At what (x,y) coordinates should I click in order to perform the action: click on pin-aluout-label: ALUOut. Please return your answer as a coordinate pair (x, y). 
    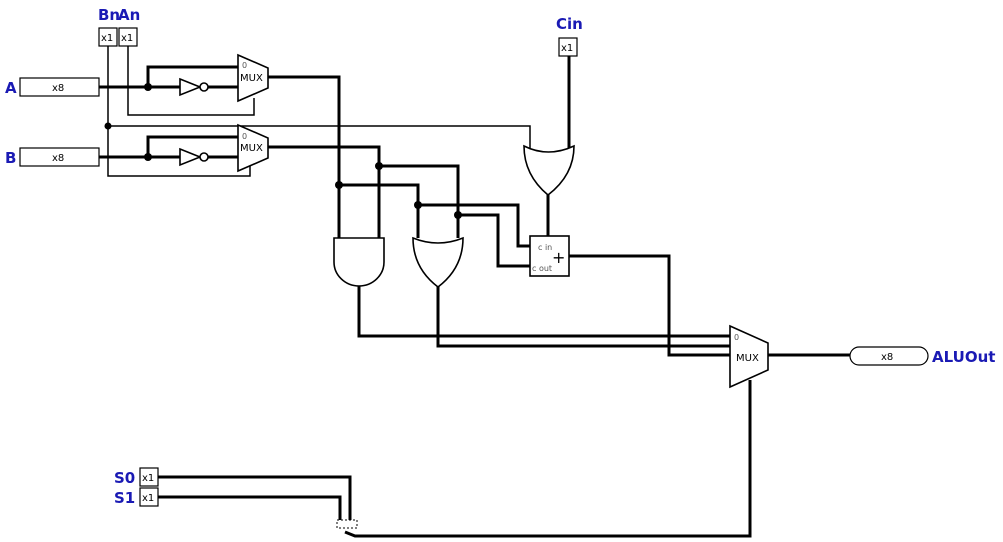
    Looking at the image, I should click on (963, 357).